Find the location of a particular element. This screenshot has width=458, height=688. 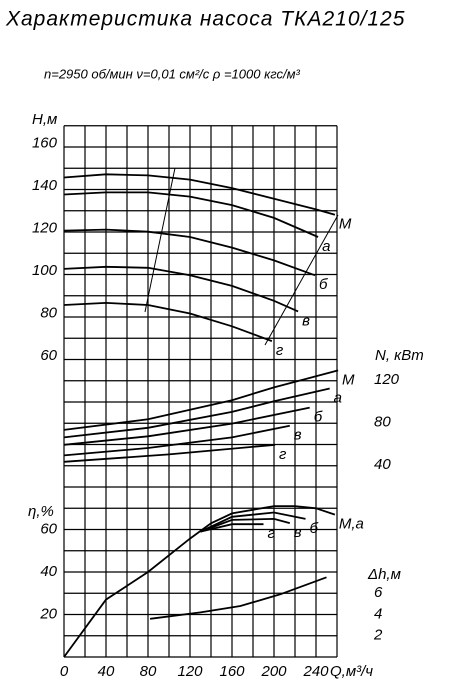

x-axis-label: Q,м³/ч is located at coordinates (351, 671).